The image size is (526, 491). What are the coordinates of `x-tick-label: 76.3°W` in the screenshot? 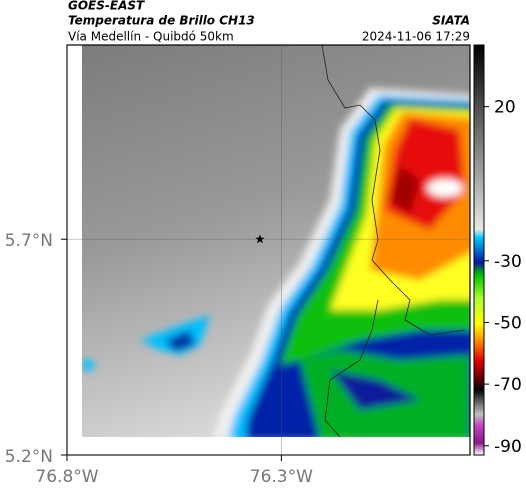 It's located at (281, 477).